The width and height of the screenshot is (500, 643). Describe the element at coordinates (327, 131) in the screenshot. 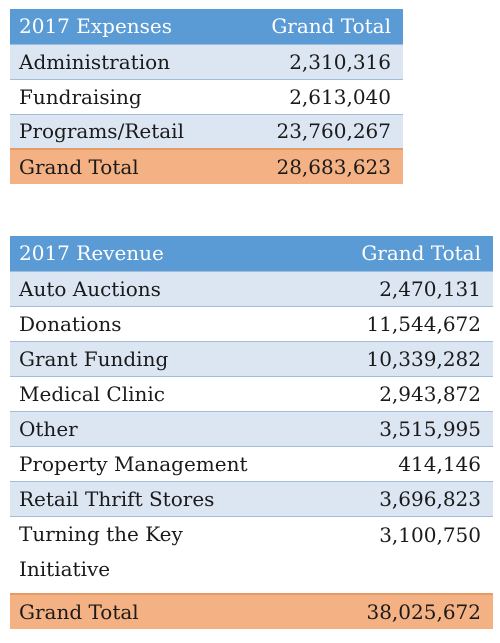

I see `row-value: 23,760,267` at that location.